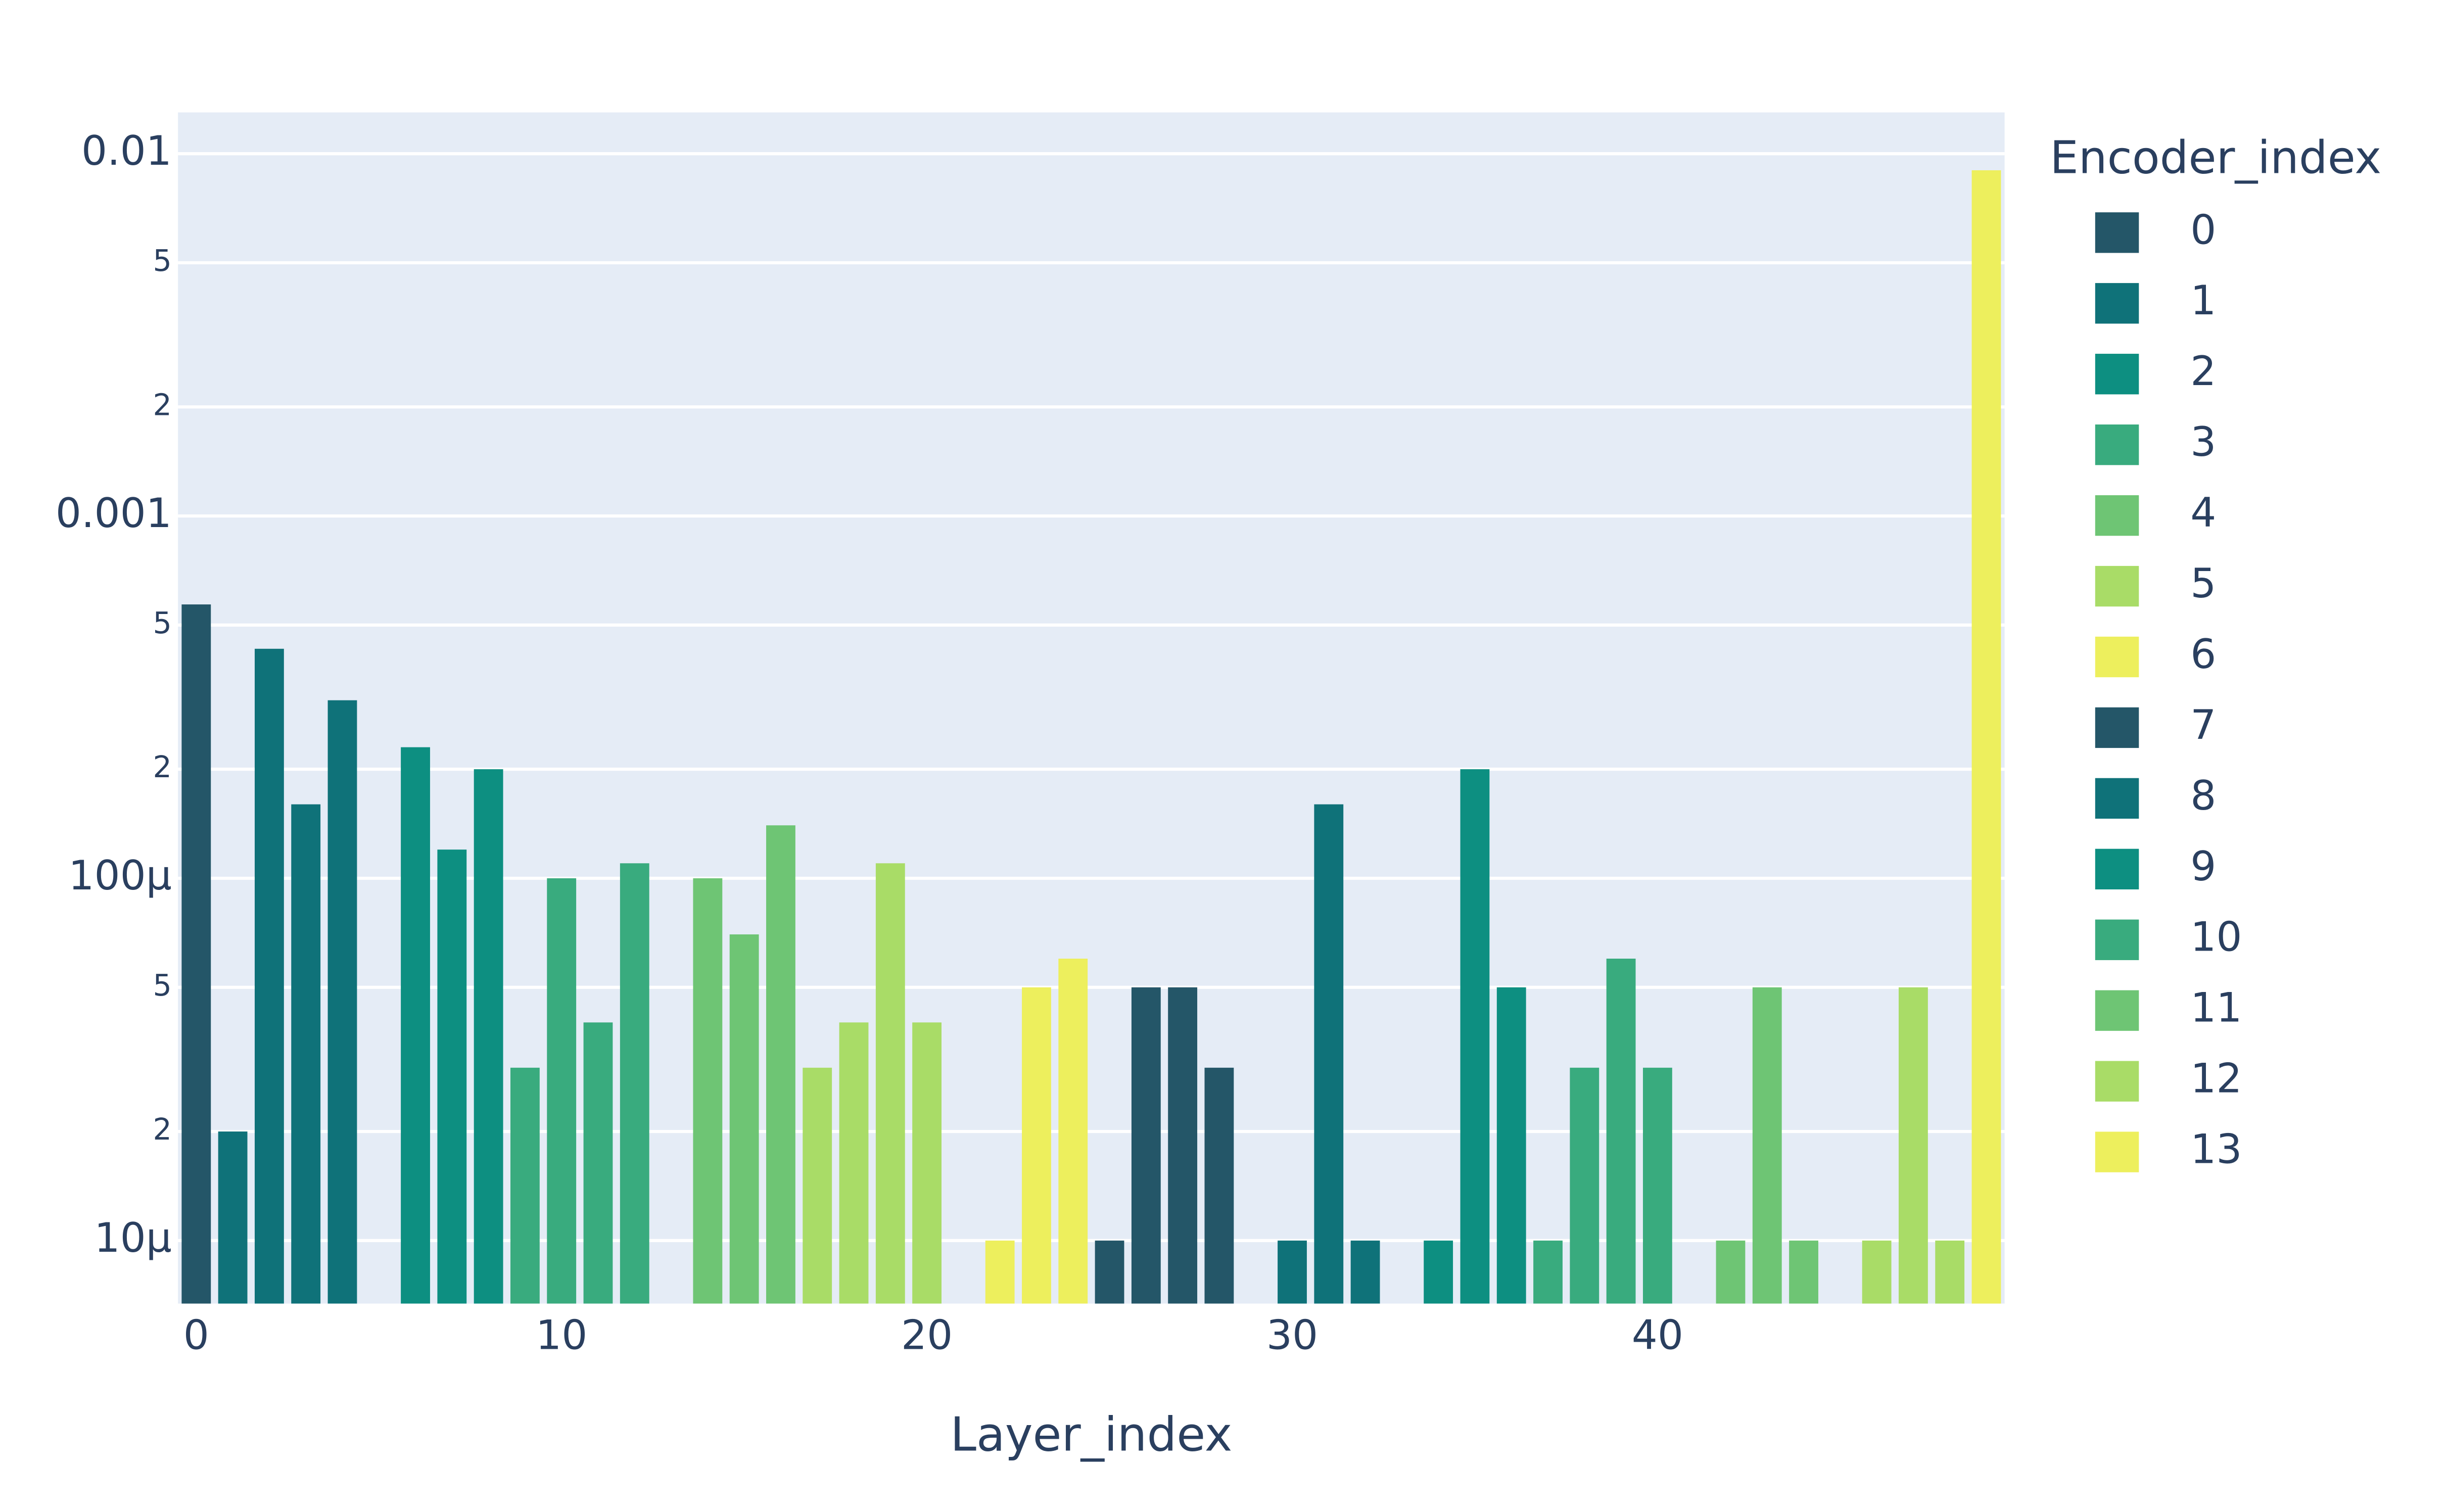  I want to click on legend-label: 2, so click(2203, 371).